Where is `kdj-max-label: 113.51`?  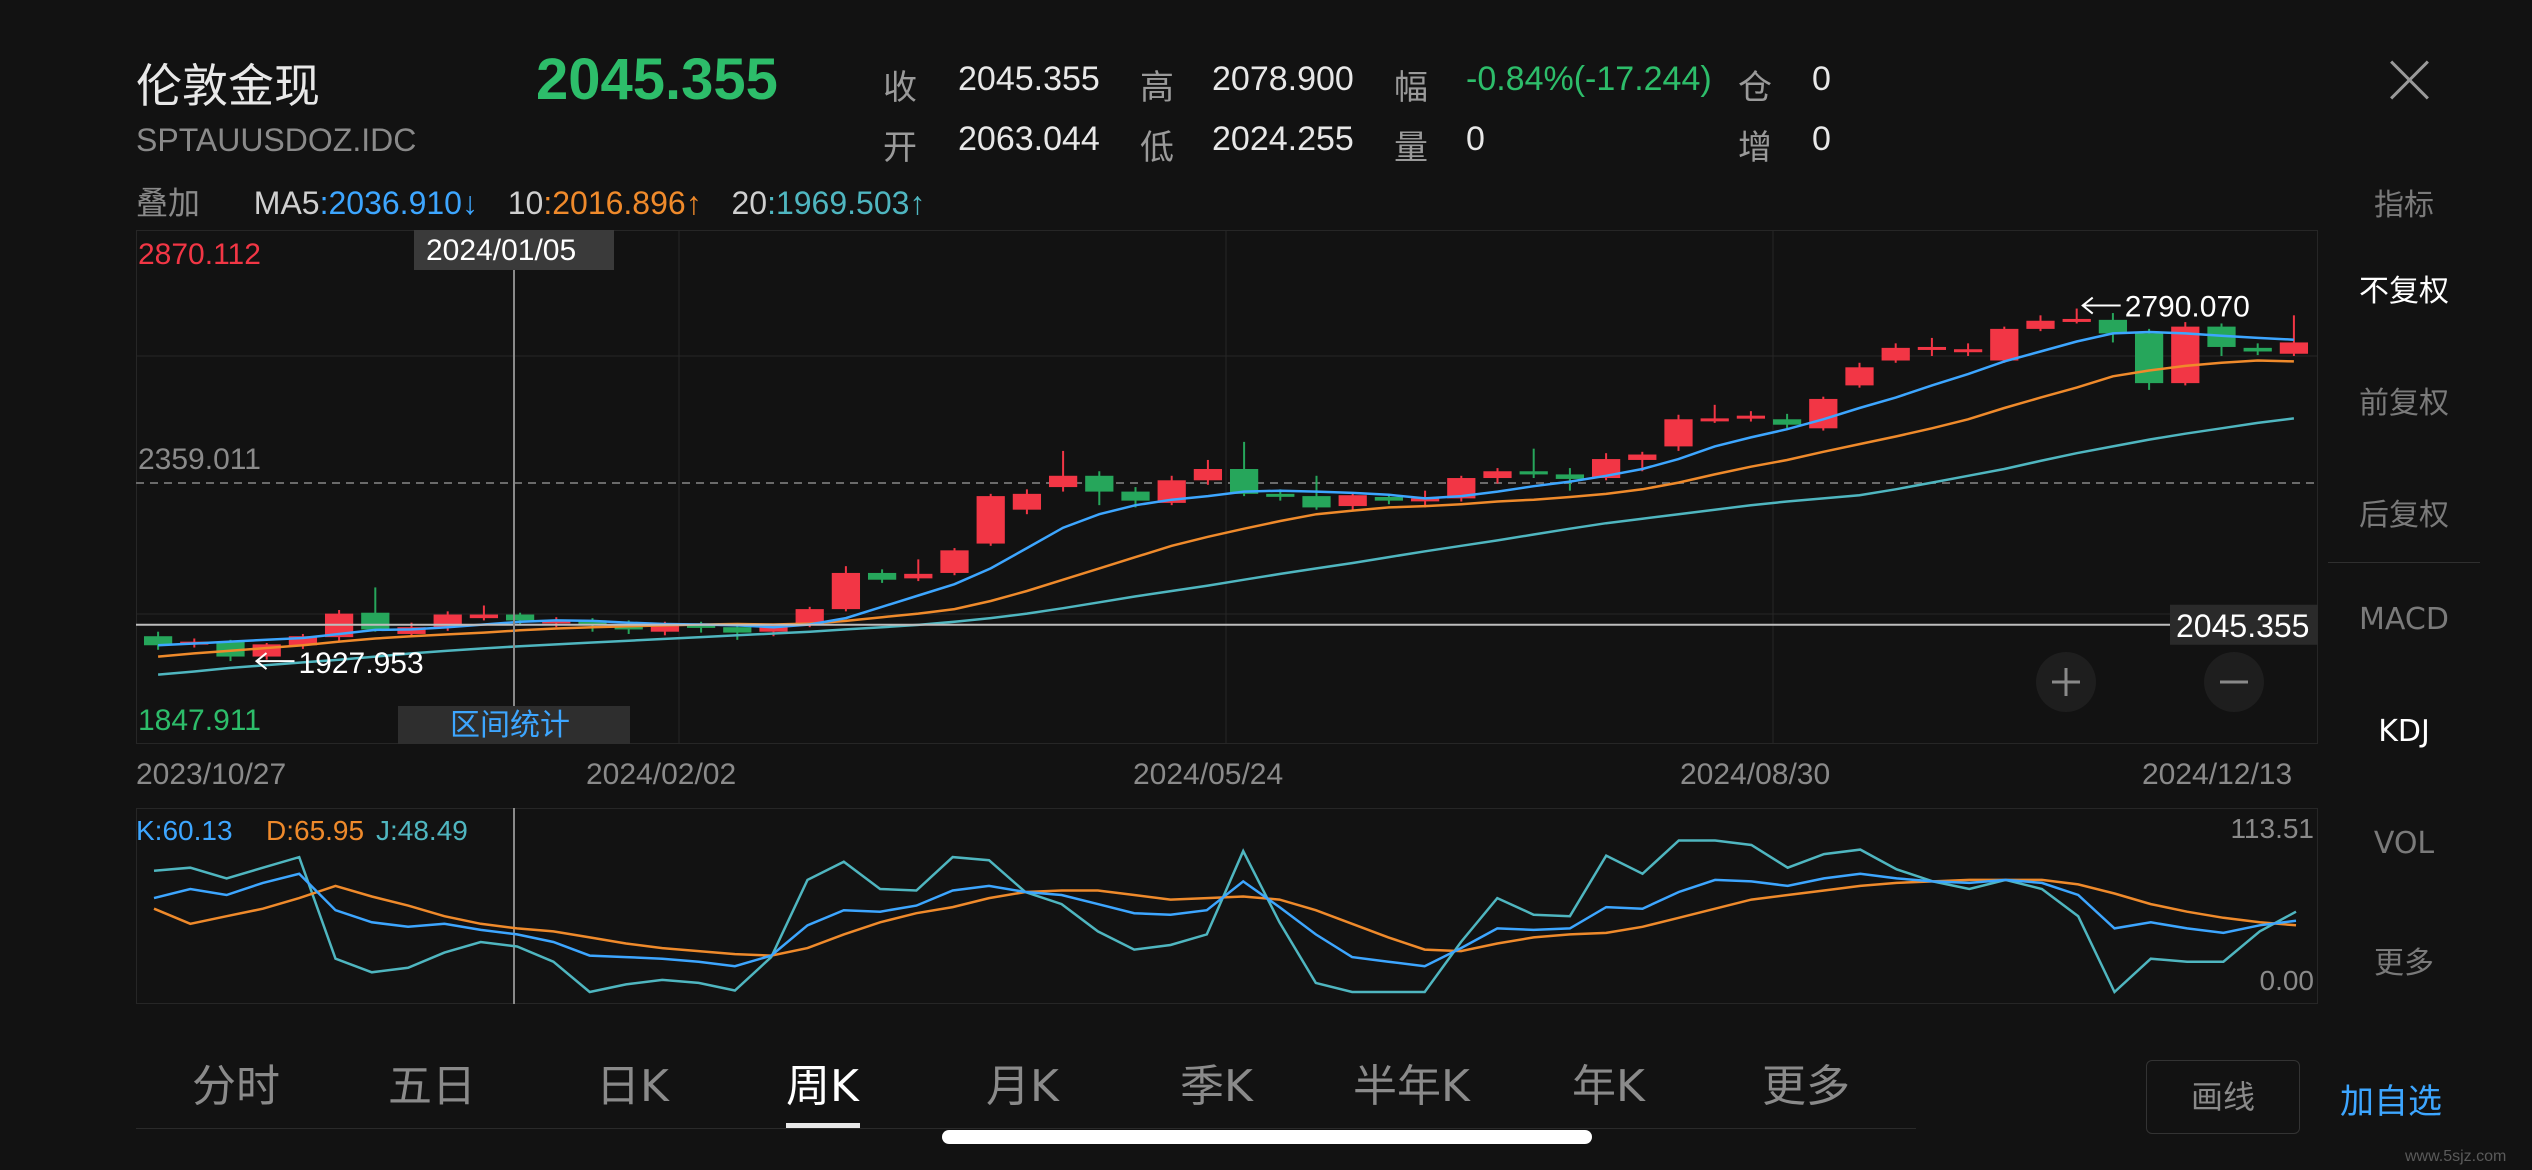
kdj-max-label: 113.51 is located at coordinates (2272, 828).